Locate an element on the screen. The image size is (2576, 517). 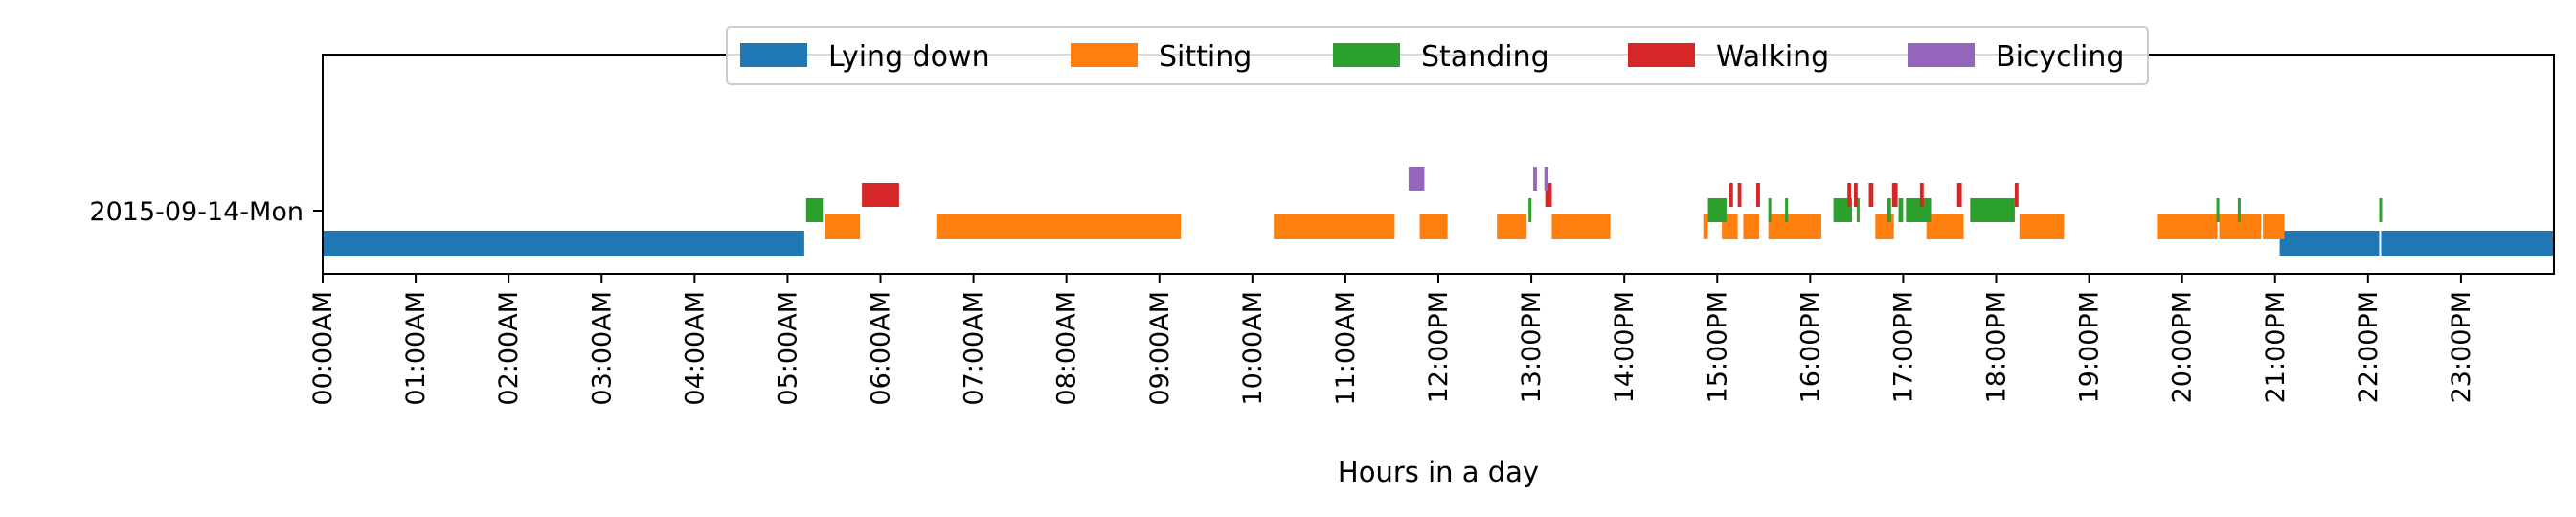
x-tick-label: 14:00PM is located at coordinates (1624, 347).